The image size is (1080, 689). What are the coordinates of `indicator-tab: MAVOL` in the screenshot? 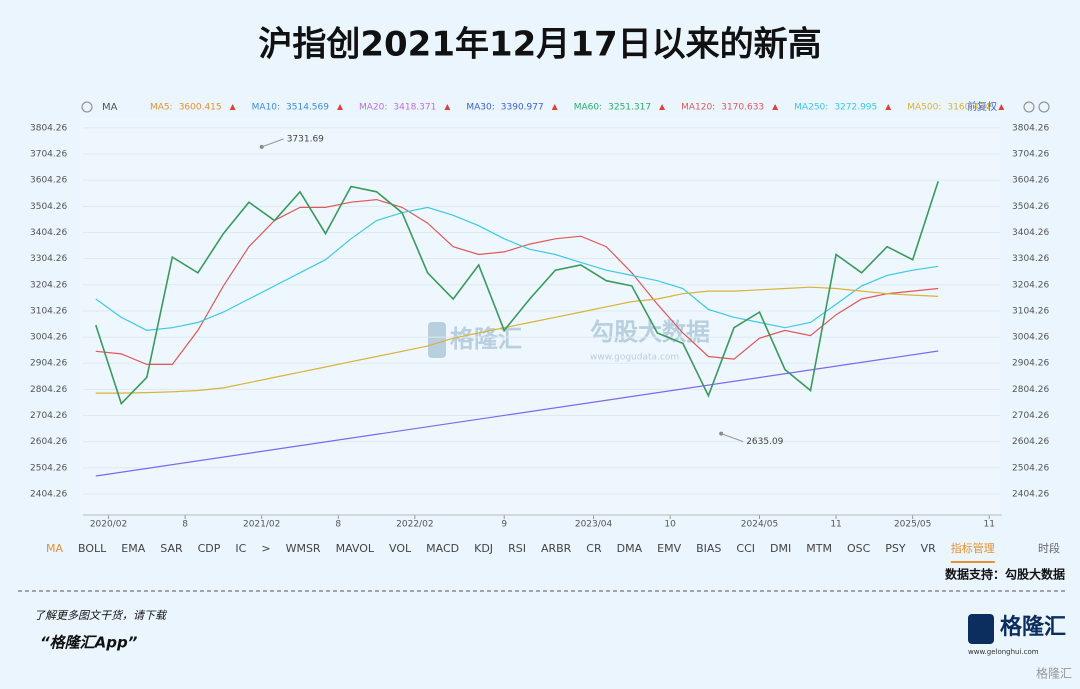 It's located at (355, 548).